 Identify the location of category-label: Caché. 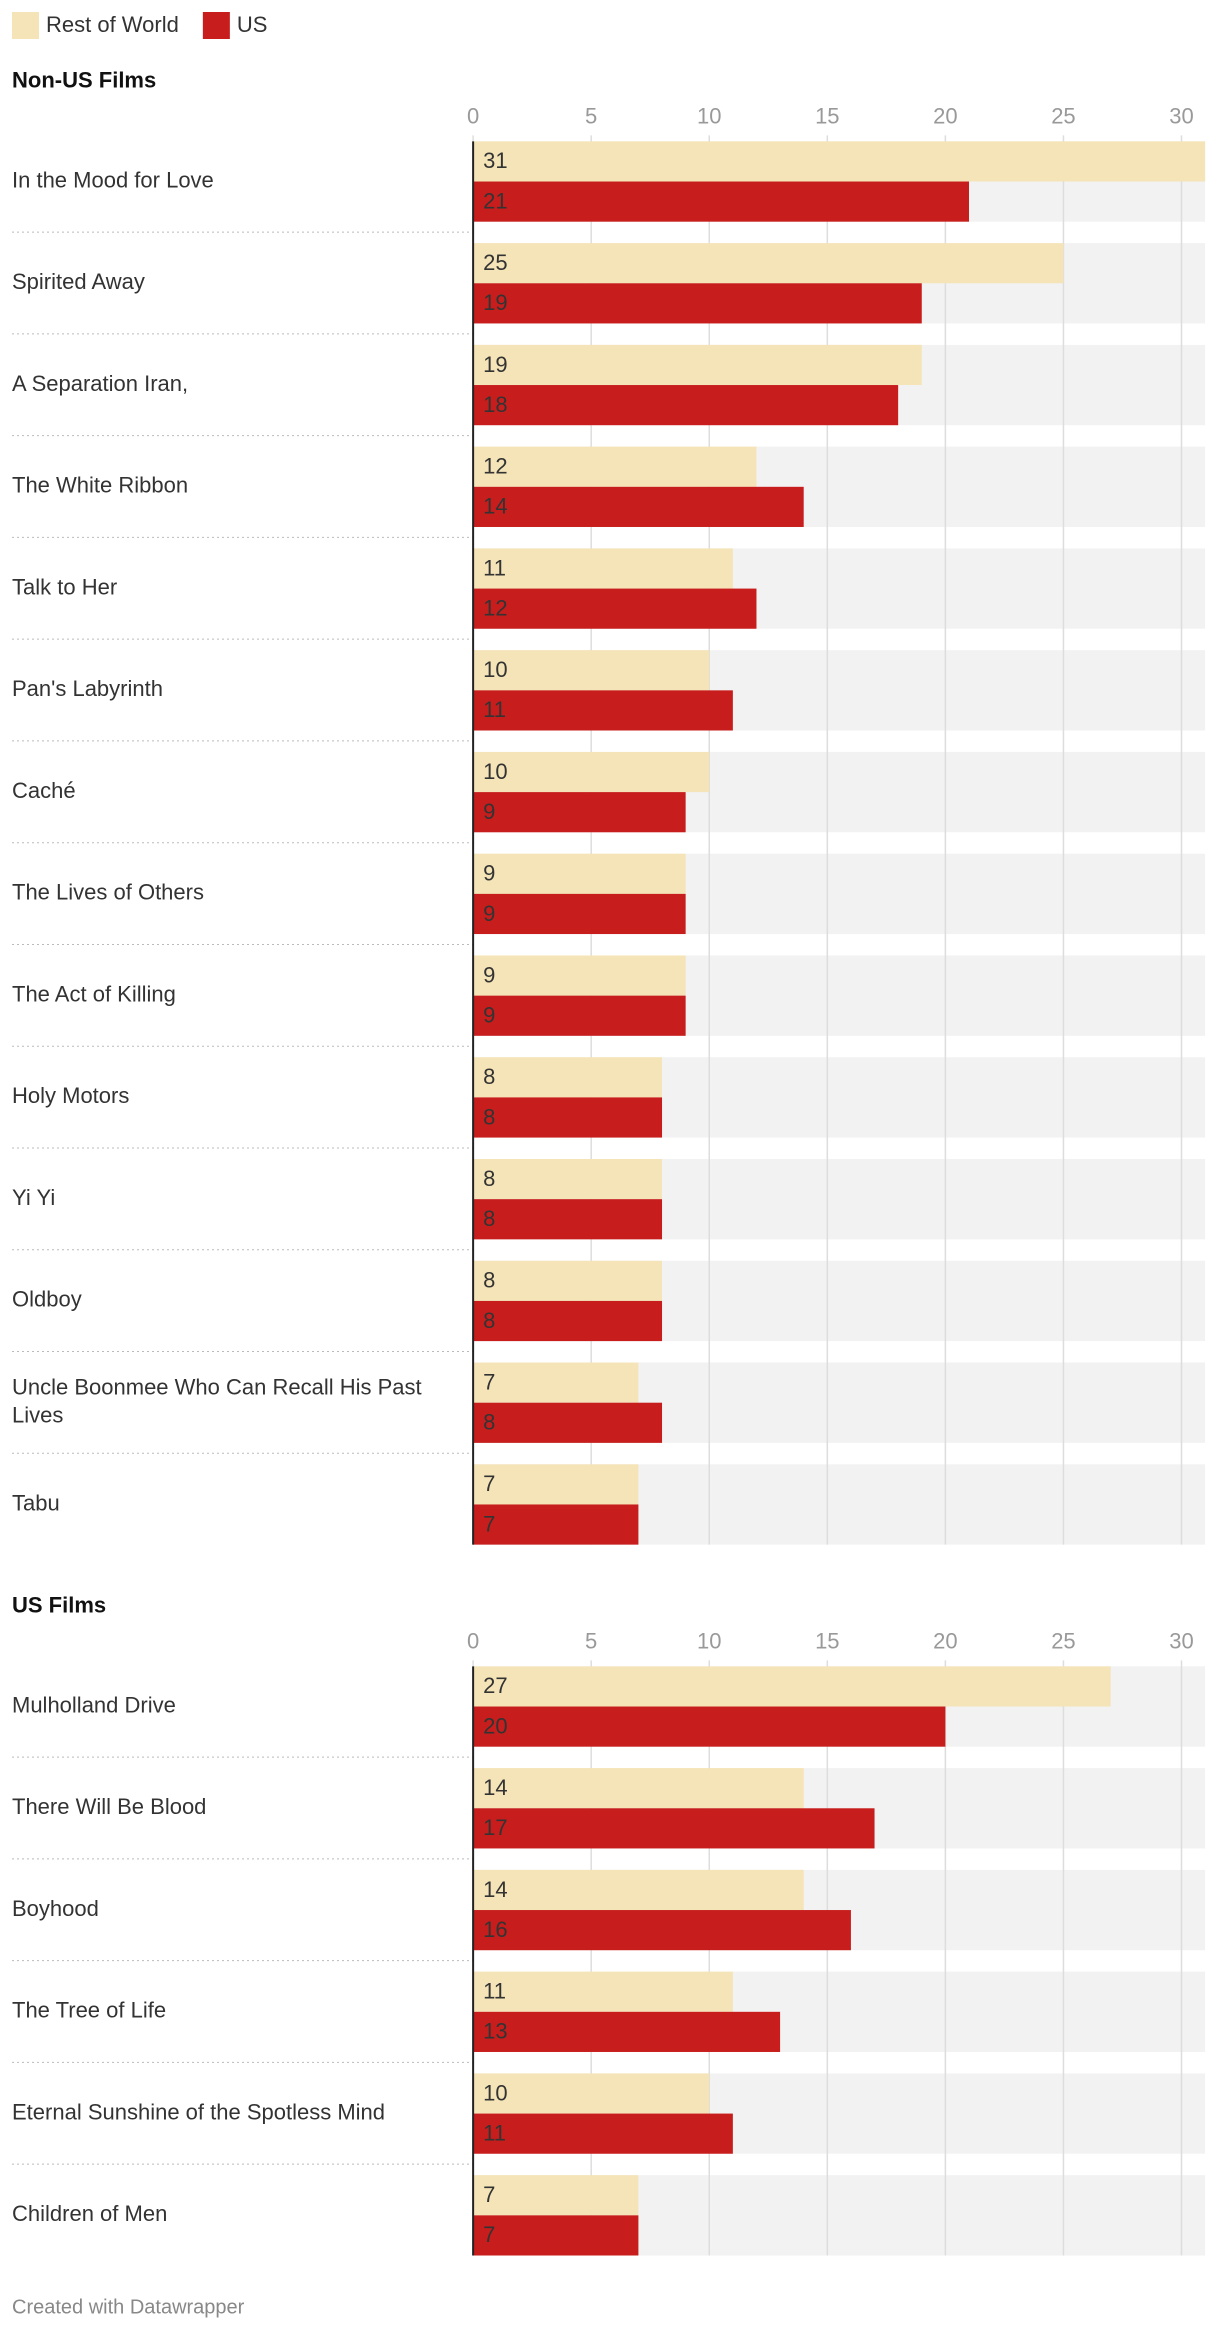
(44, 790).